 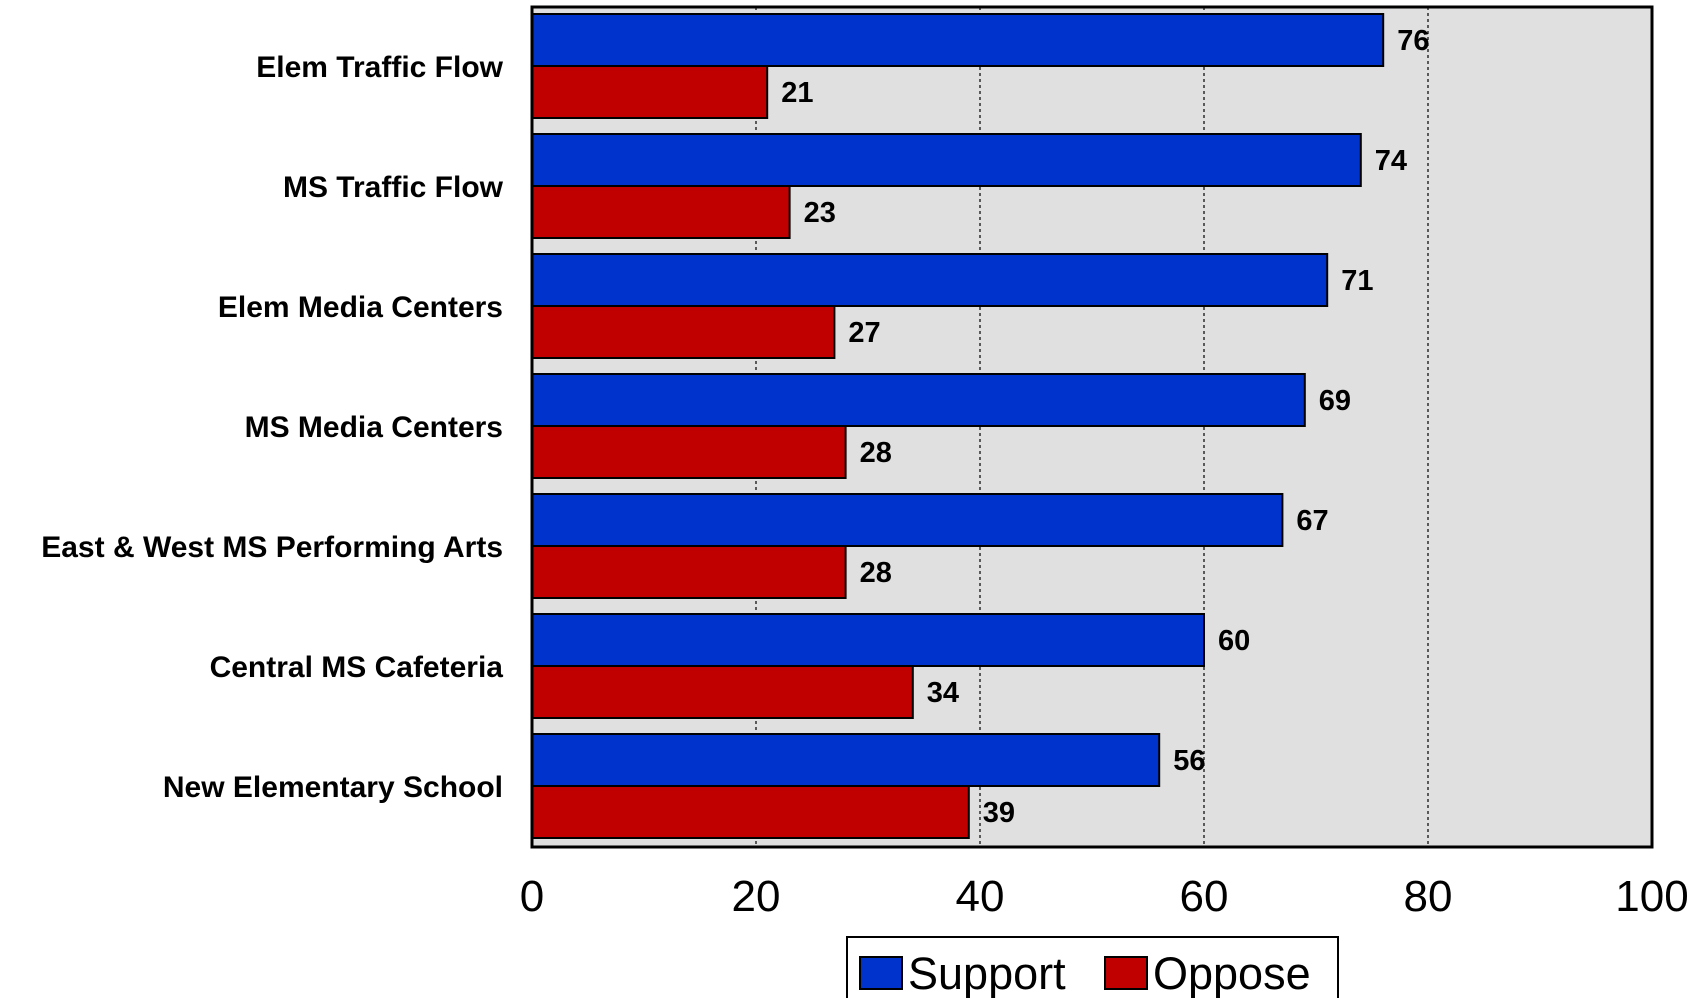 I want to click on x-tick-label: 100, so click(x=1651, y=896).